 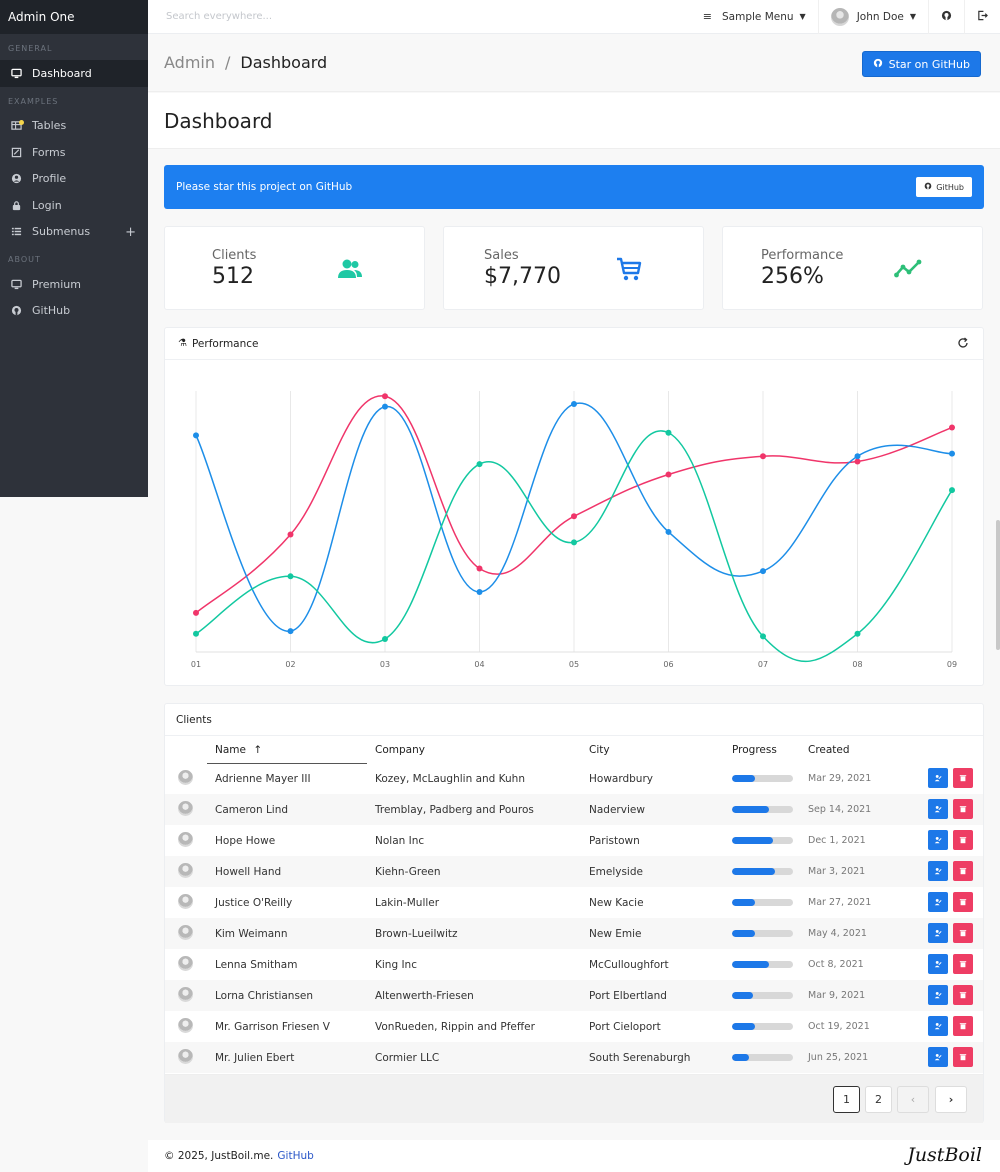 What do you see at coordinates (744, 1026) in the screenshot?
I see `progress-fill` at bounding box center [744, 1026].